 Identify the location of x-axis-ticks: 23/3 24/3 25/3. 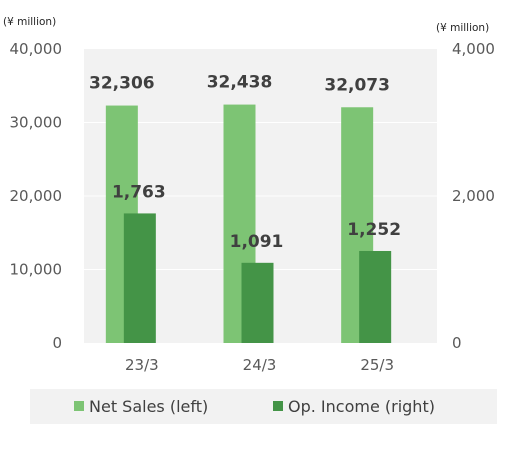
(259, 365).